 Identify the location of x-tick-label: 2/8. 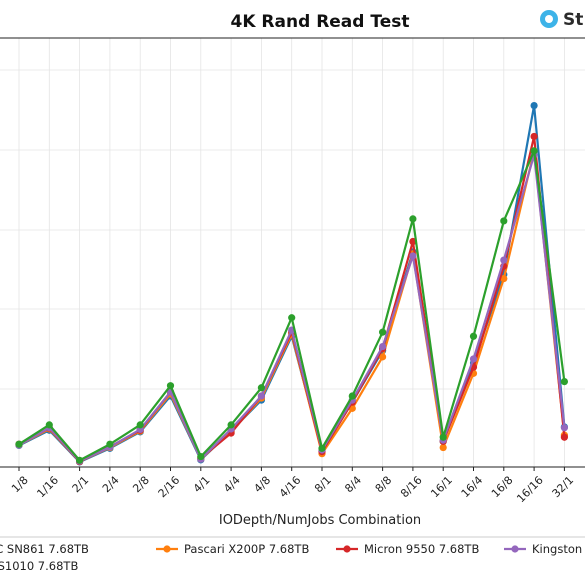
(141, 485).